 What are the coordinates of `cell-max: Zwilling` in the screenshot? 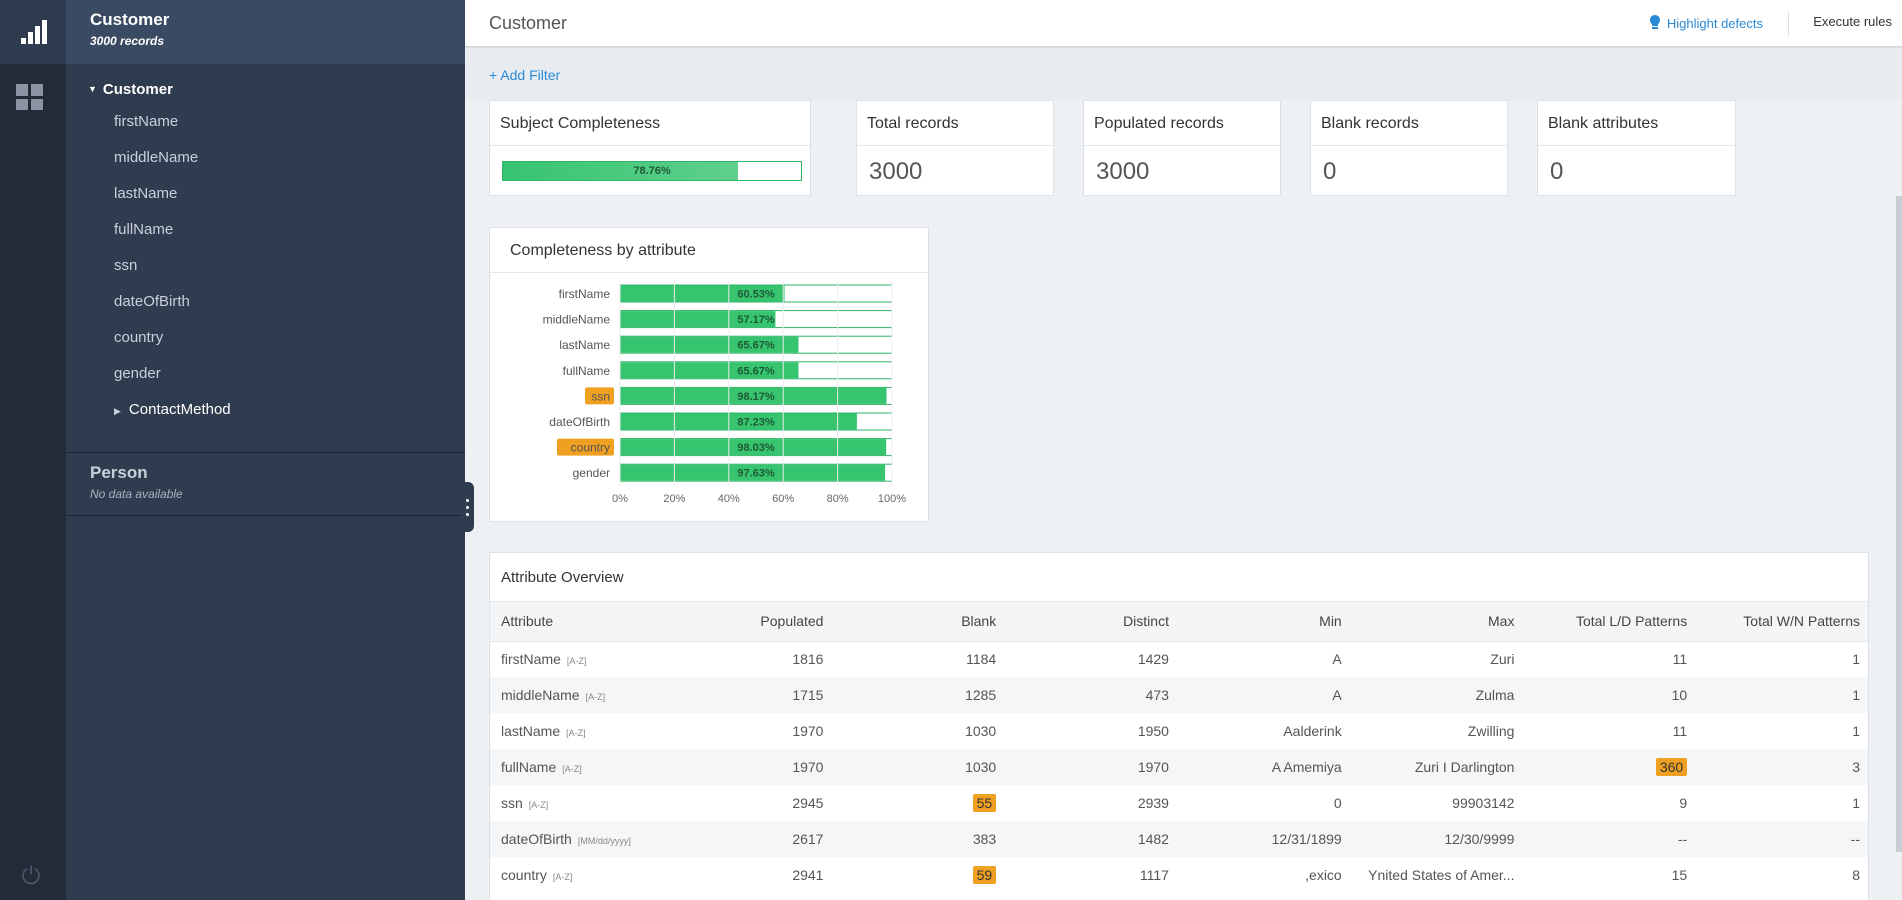 It's located at (1436, 731).